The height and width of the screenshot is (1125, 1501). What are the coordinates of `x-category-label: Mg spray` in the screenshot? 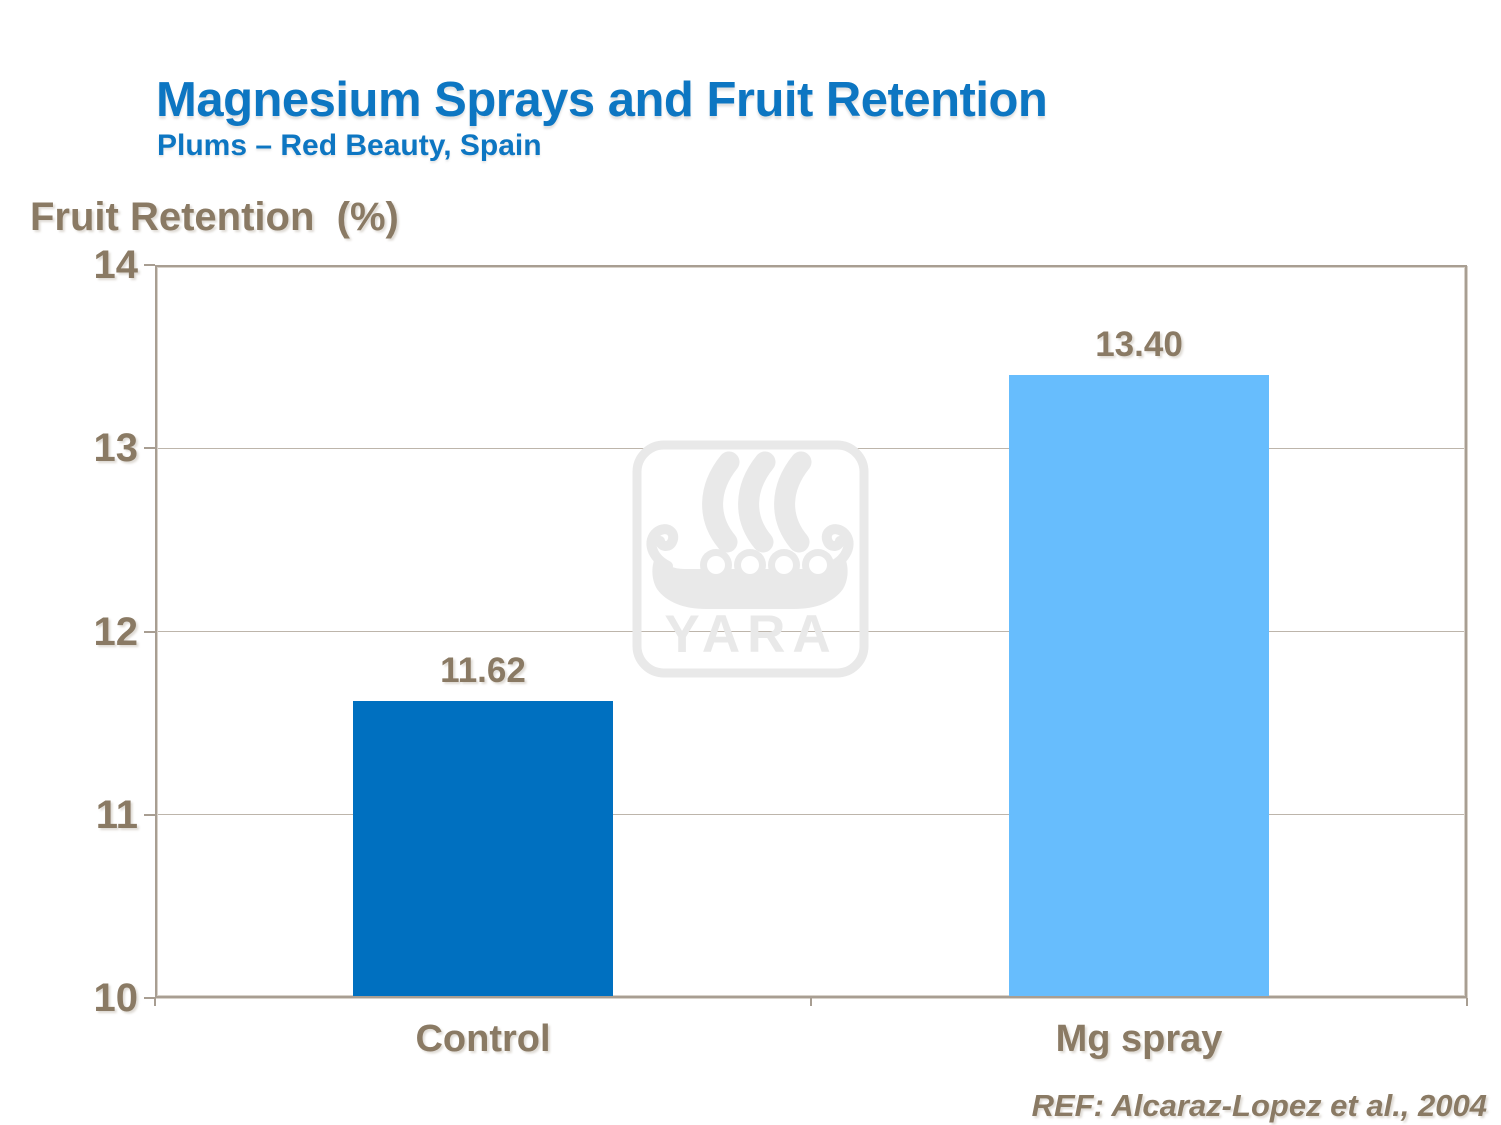 It's located at (1139, 1039).